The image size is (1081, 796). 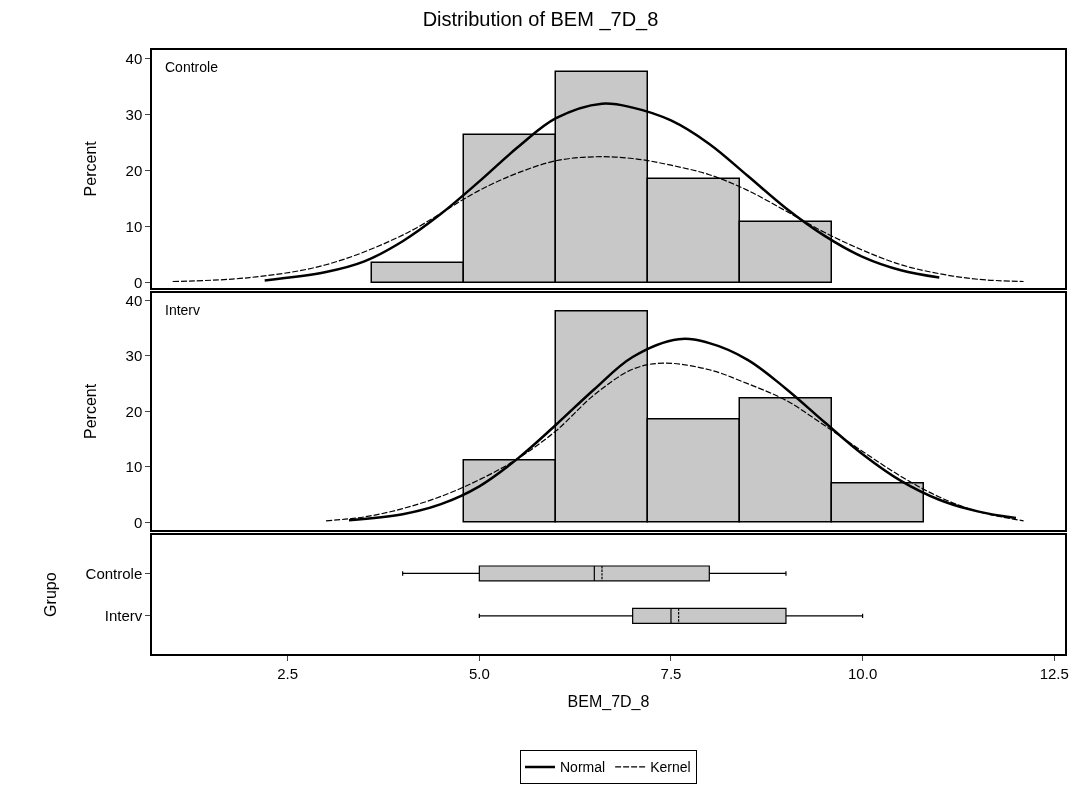 What do you see at coordinates (50, 594) in the screenshot?
I see `y-axis-title: Grupo` at bounding box center [50, 594].